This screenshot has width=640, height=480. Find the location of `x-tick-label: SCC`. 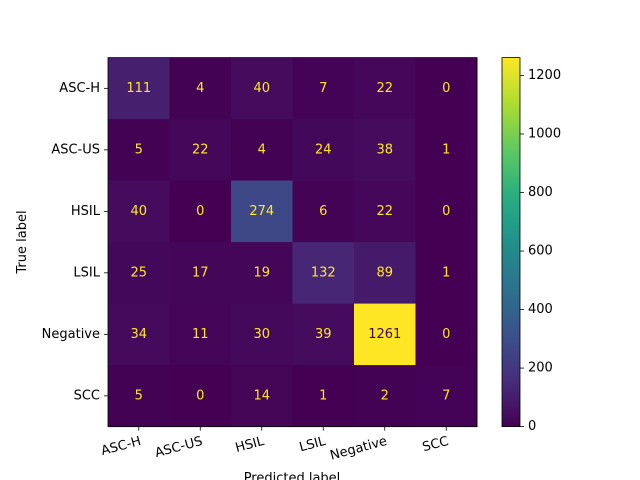

x-tick-label: SCC is located at coordinates (435, 444).